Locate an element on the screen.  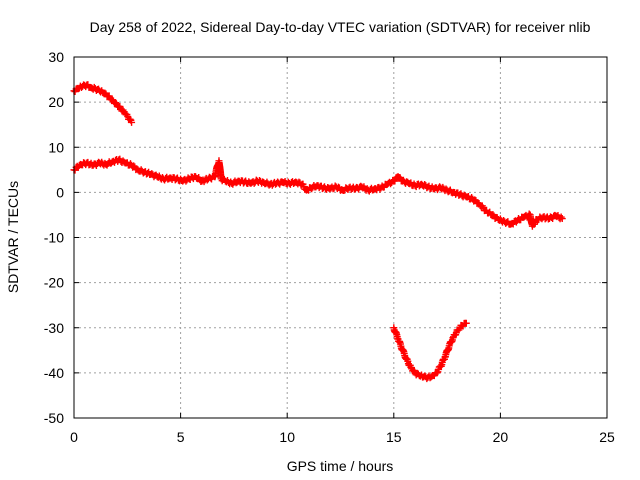
y-tick-label: 20 is located at coordinates (56, 102).